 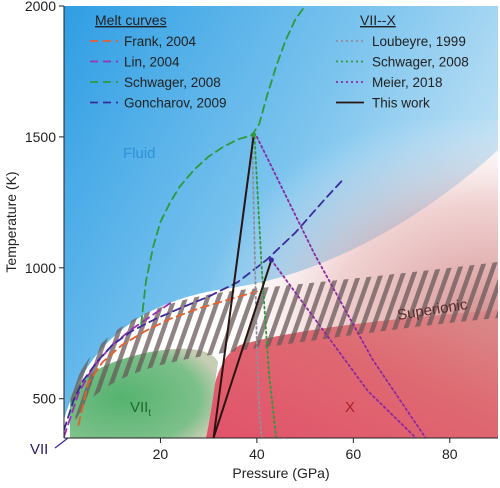 I want to click on legend-entry-label: Lin, 2004, so click(x=152, y=62).